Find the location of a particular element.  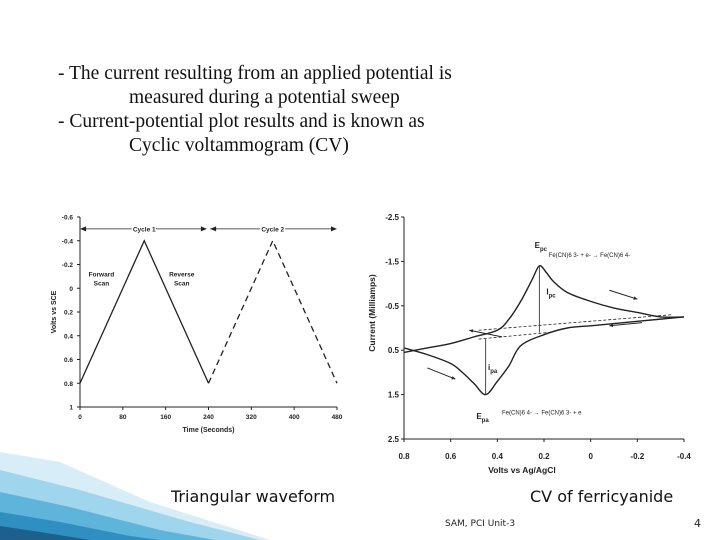

y-tick-label: -0.4 is located at coordinates (68, 241).